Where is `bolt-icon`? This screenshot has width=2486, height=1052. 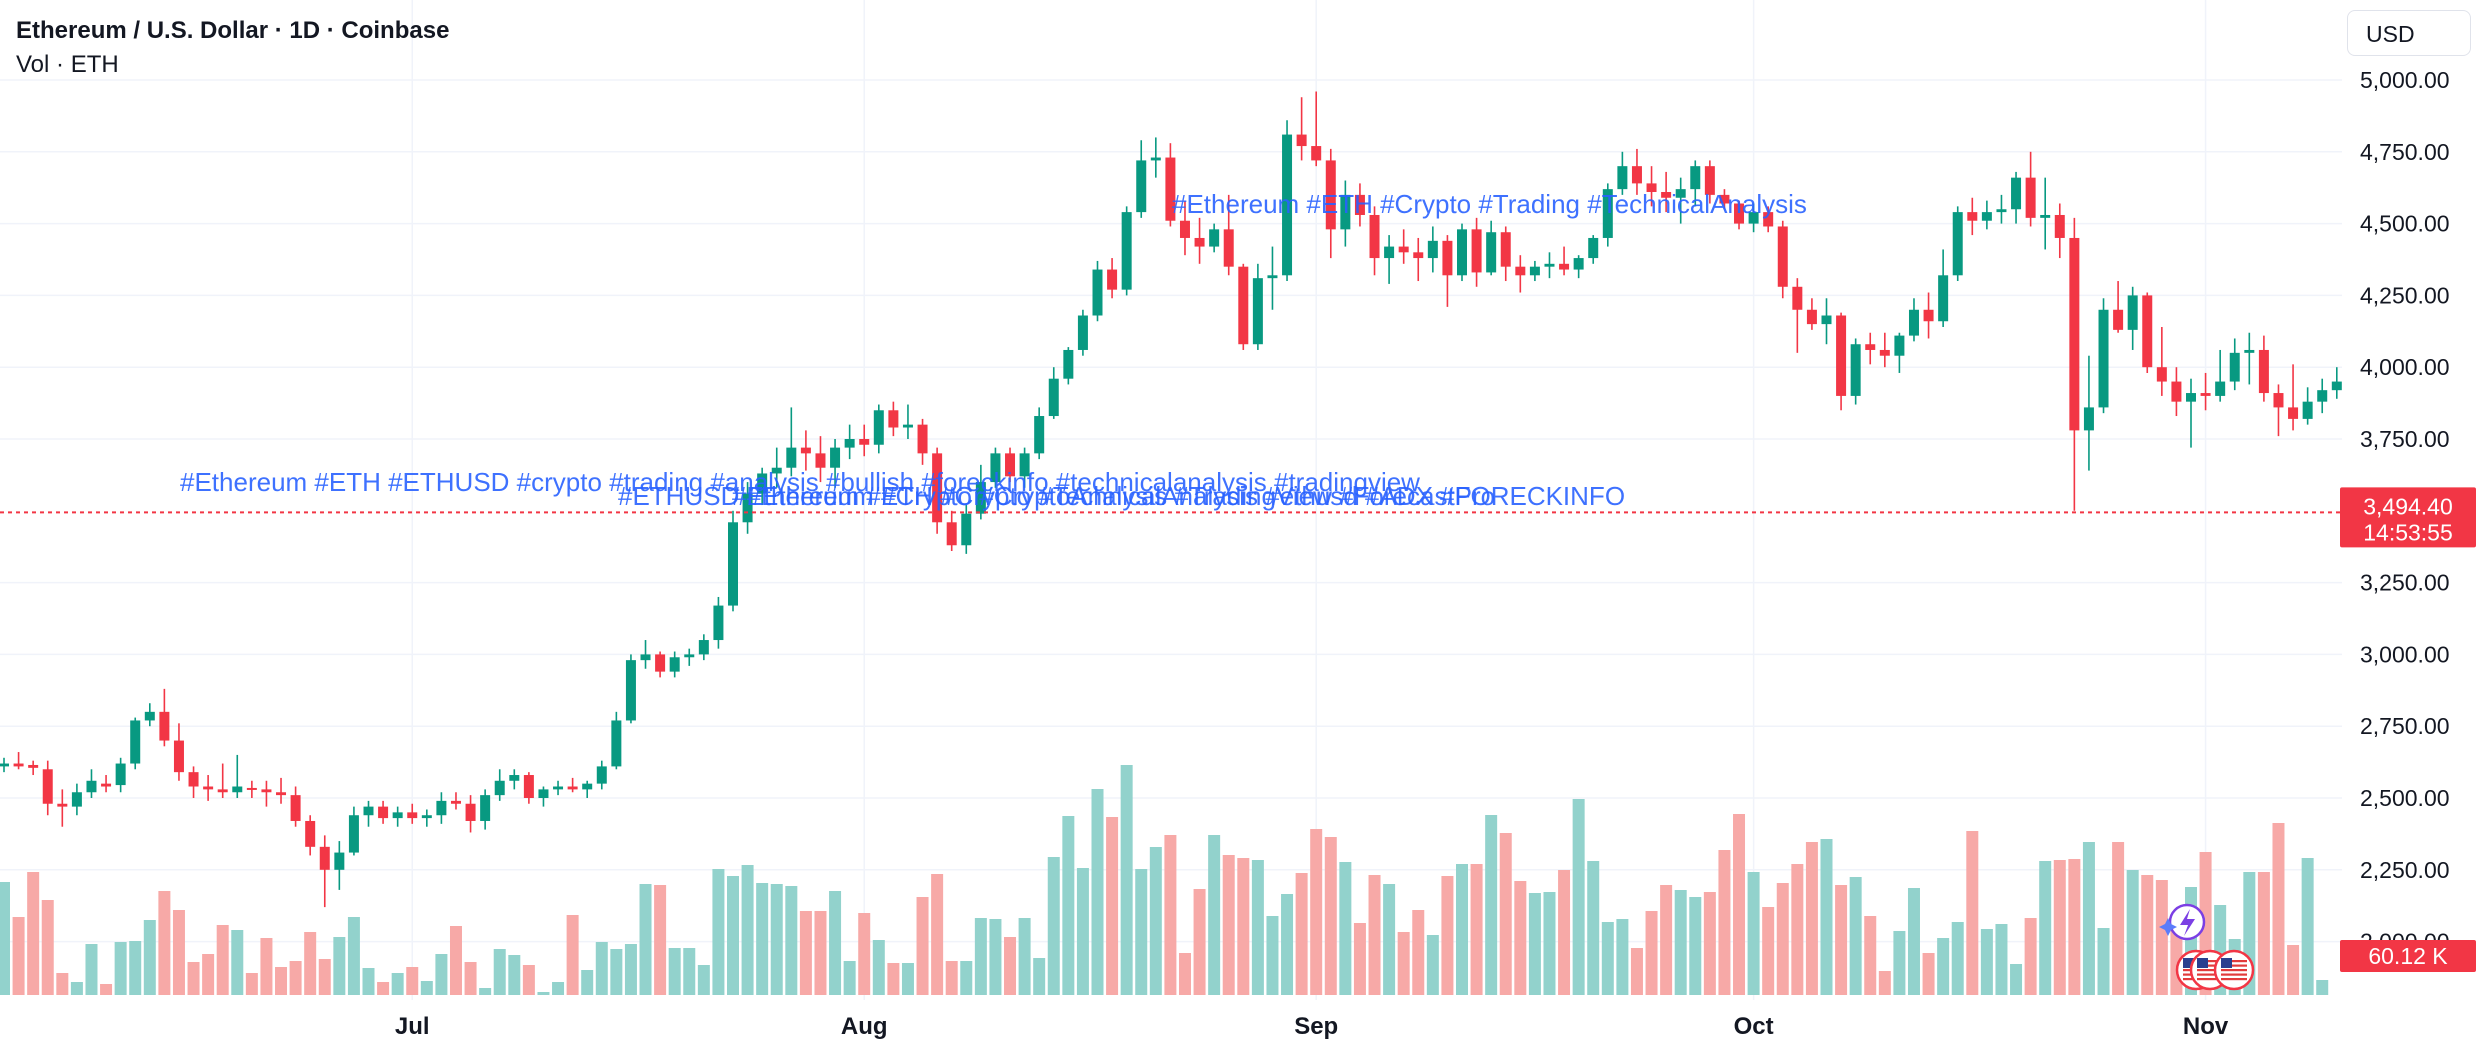 bolt-icon is located at coordinates (2182, 922).